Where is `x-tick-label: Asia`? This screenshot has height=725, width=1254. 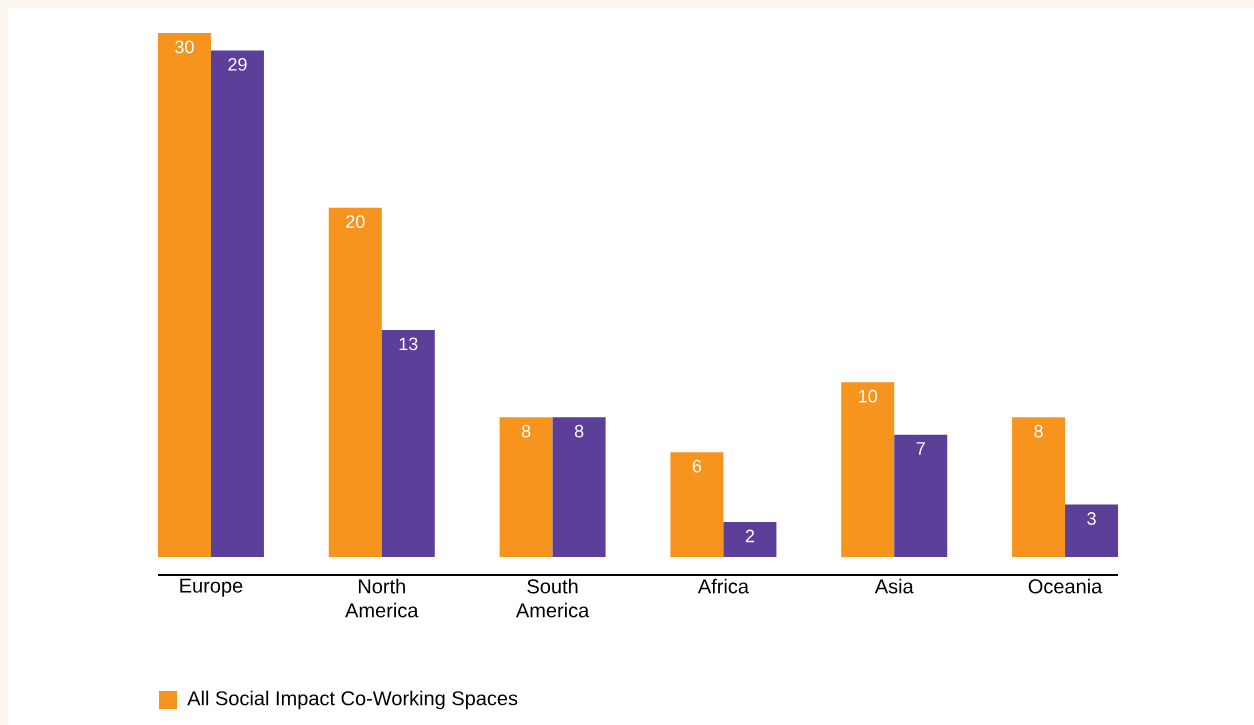 x-tick-label: Asia is located at coordinates (894, 586).